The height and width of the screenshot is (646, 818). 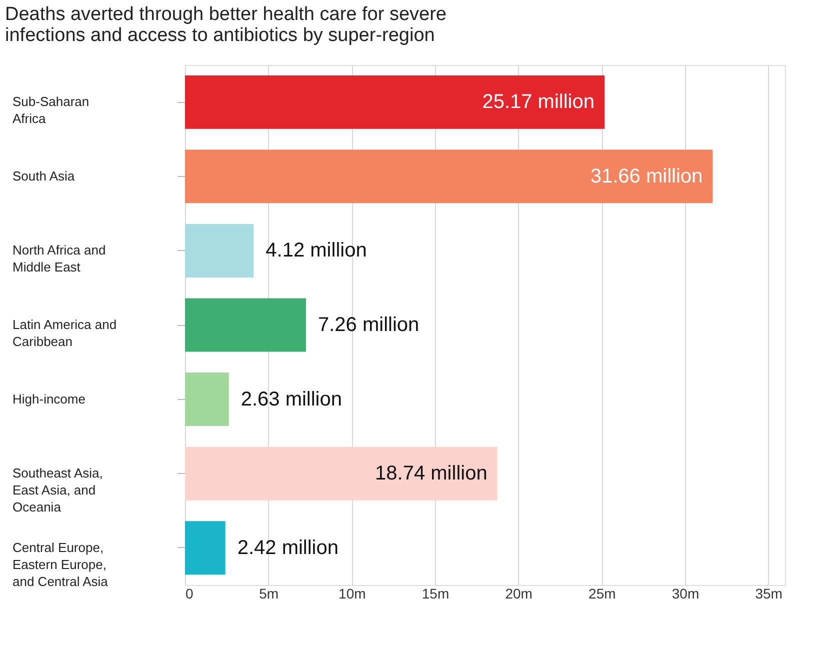 I want to click on x-tick-label: 25m, so click(x=602, y=594).